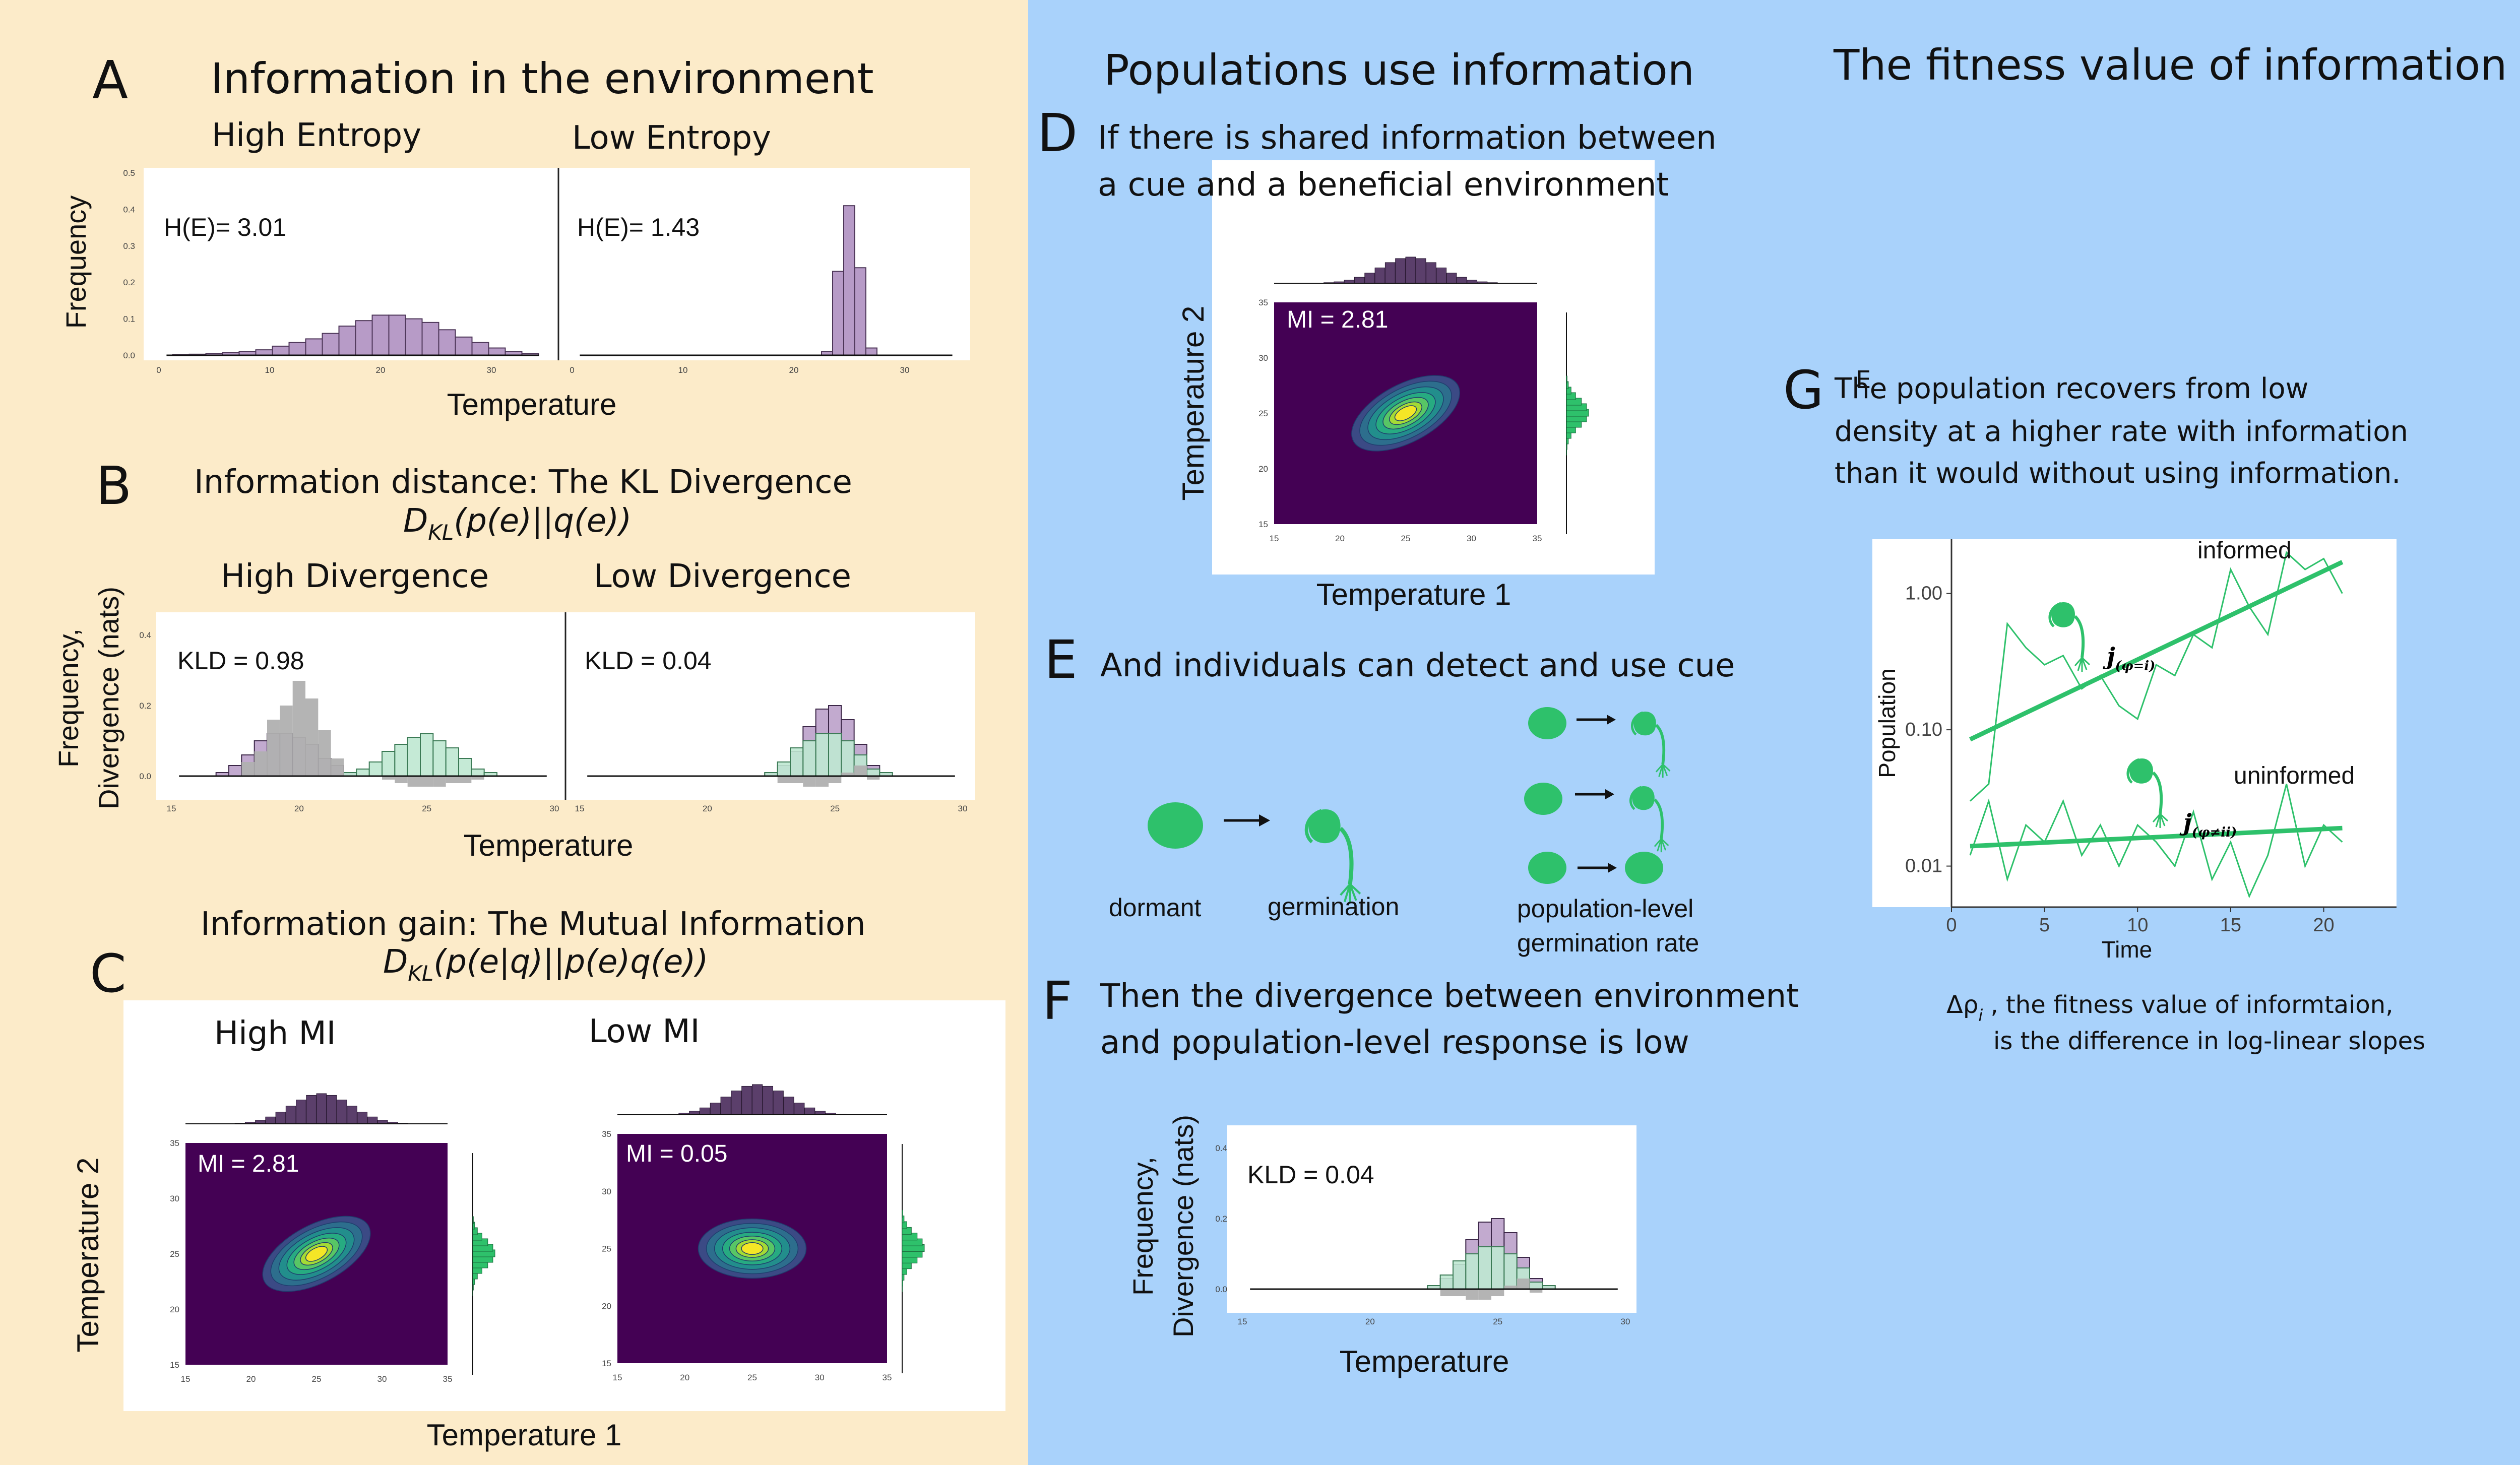 The height and width of the screenshot is (1465, 2520). What do you see at coordinates (2135, 666) in the screenshot?
I see `panel-g-j-informed-sub: (φ=i)` at bounding box center [2135, 666].